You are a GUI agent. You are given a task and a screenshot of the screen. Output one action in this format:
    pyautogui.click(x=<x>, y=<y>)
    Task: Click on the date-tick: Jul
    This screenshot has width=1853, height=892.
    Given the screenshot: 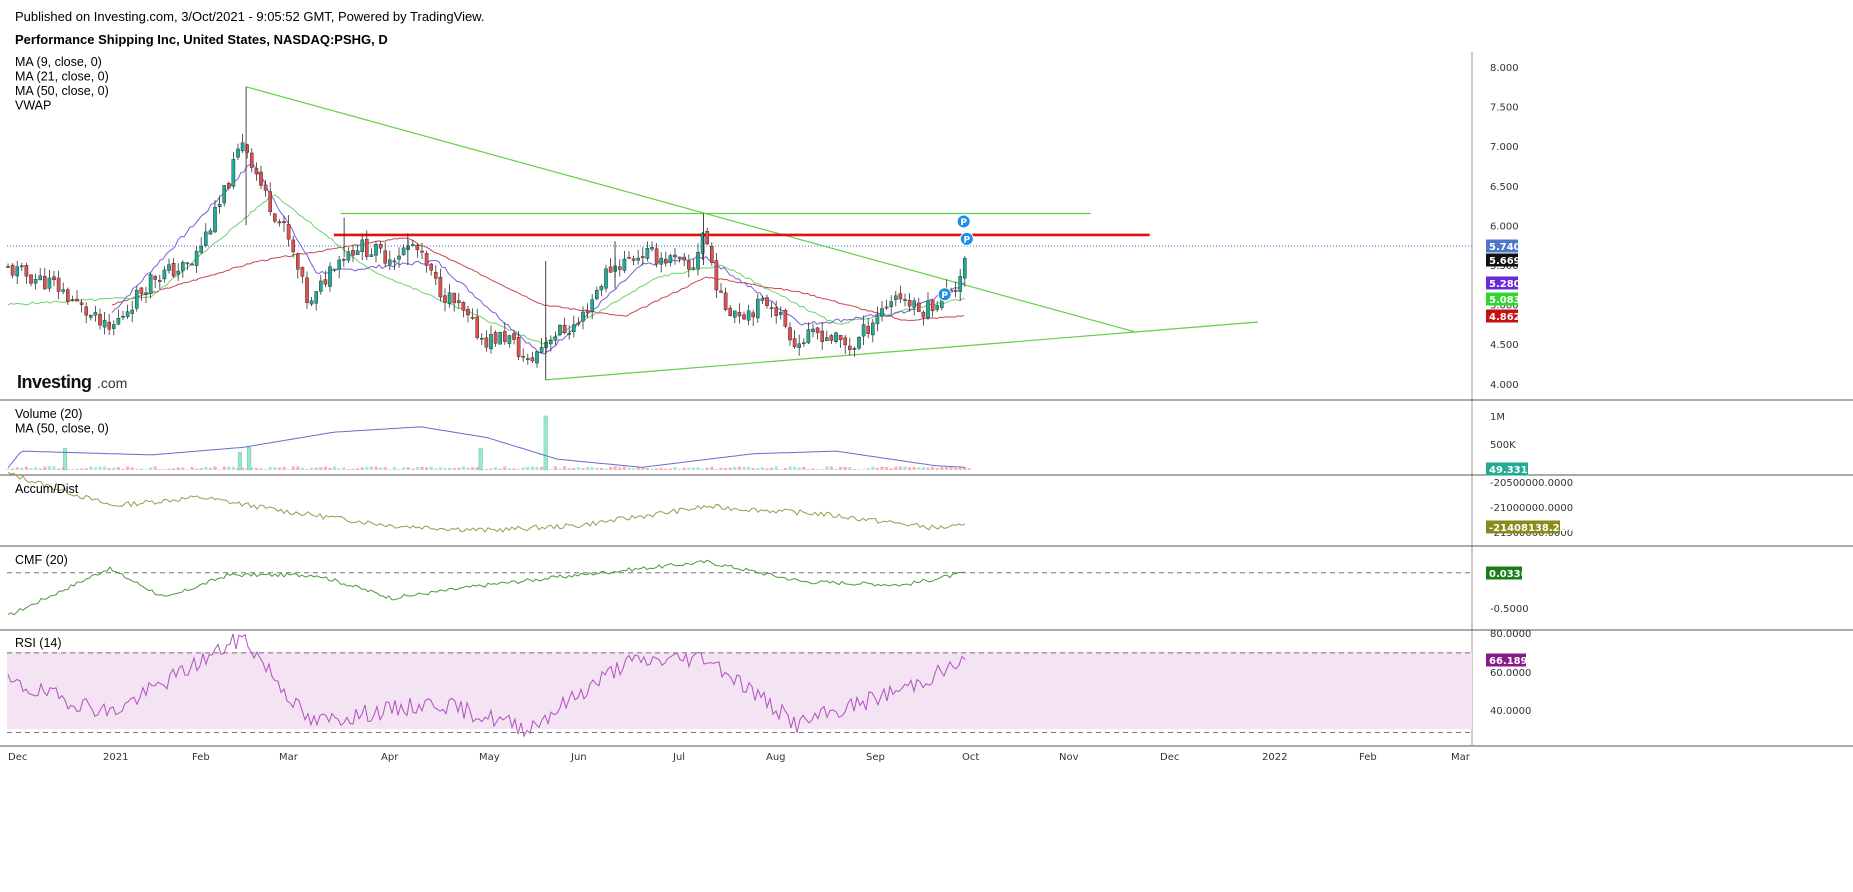 What is the action you would take?
    pyautogui.click(x=678, y=757)
    